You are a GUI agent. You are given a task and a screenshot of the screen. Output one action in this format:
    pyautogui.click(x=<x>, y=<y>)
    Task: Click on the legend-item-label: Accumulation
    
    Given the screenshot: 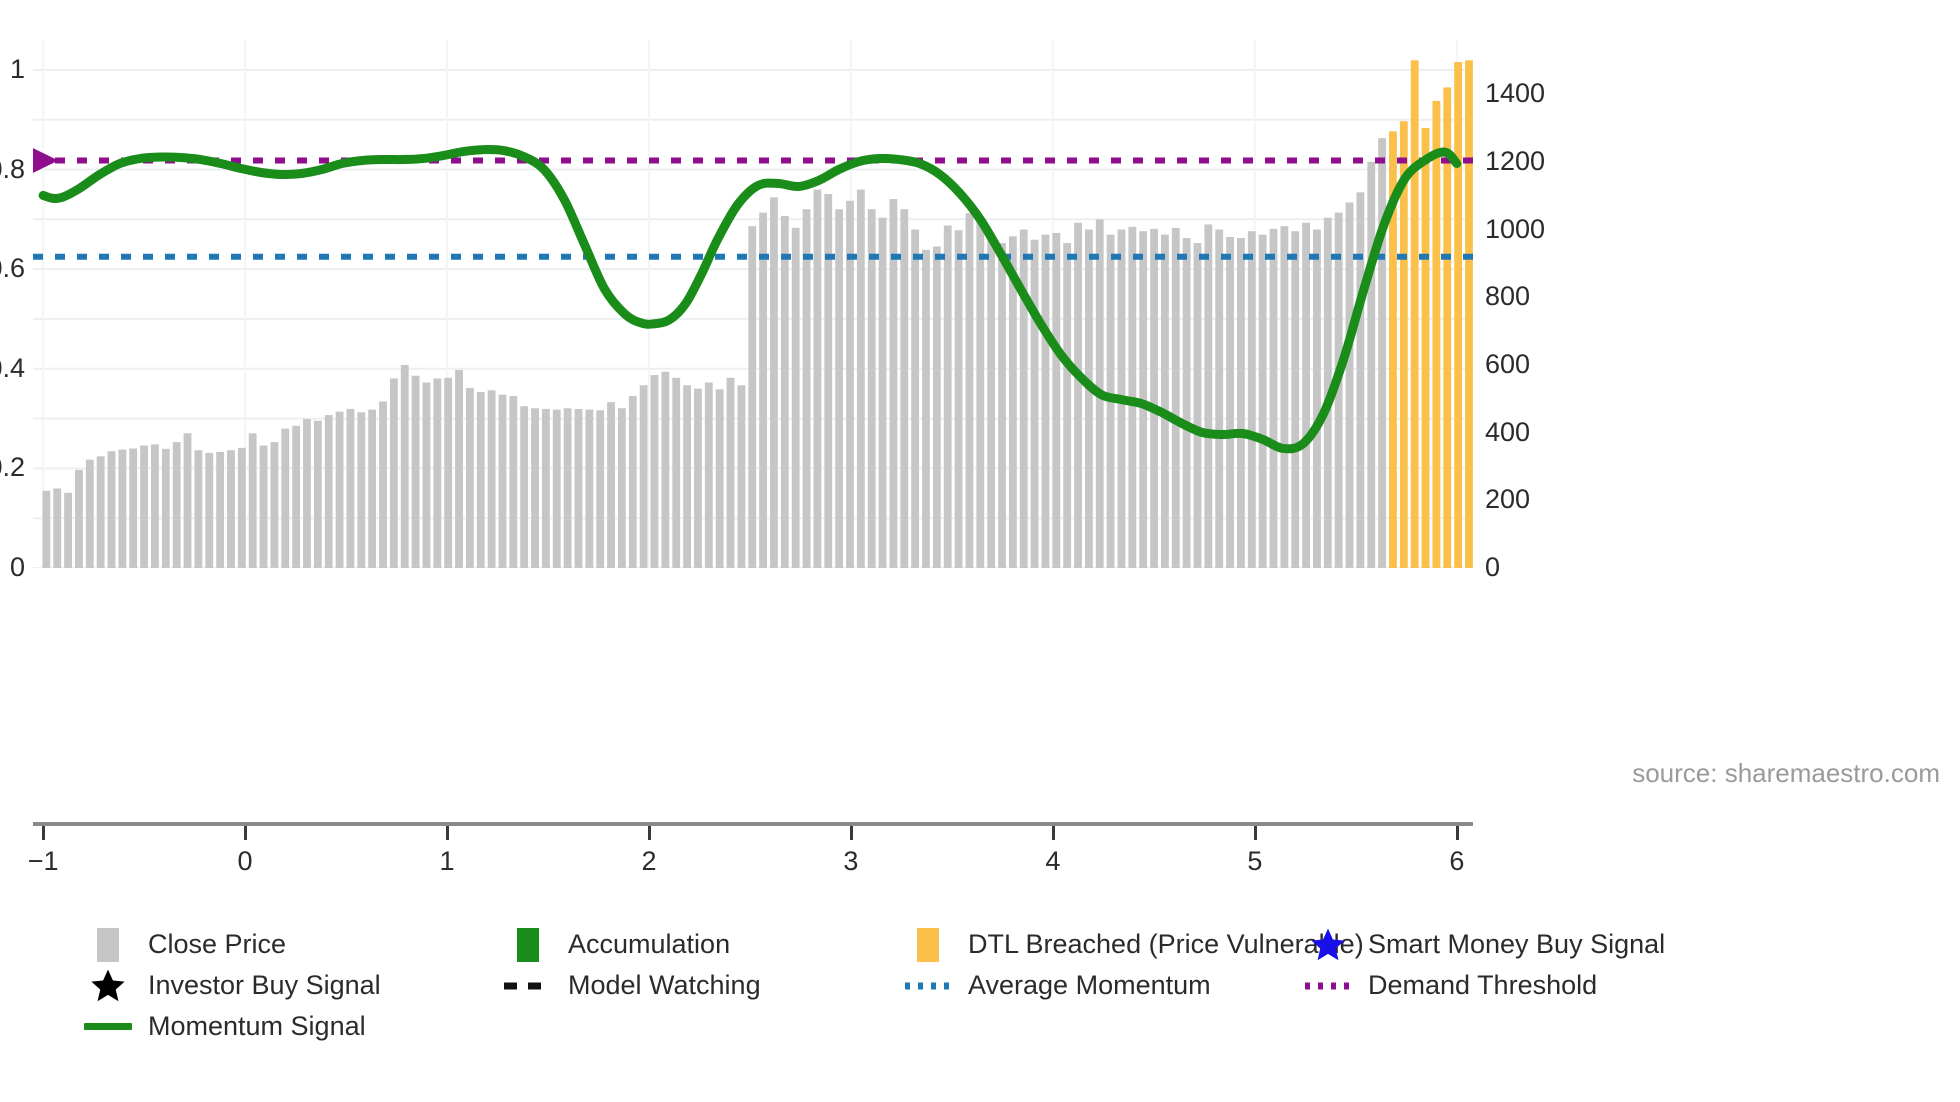 What is the action you would take?
    pyautogui.click(x=649, y=944)
    